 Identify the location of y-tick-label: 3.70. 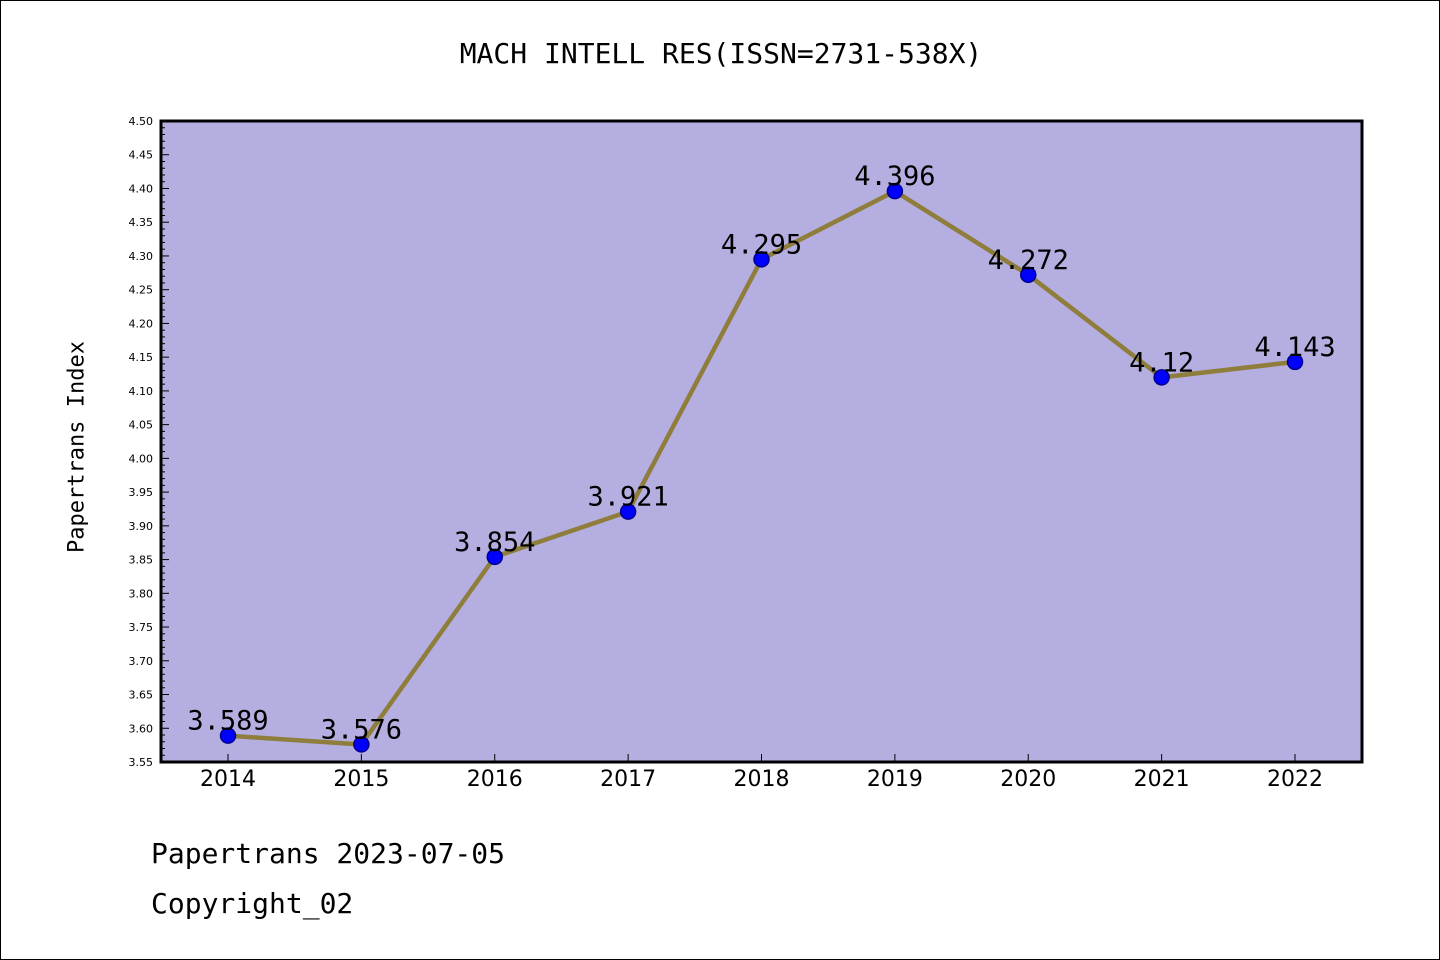
(141, 661).